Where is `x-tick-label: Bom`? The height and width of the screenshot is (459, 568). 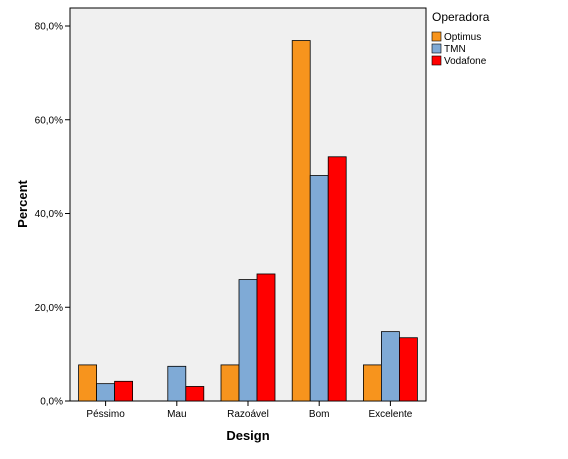
x-tick-label: Bom is located at coordinates (319, 414).